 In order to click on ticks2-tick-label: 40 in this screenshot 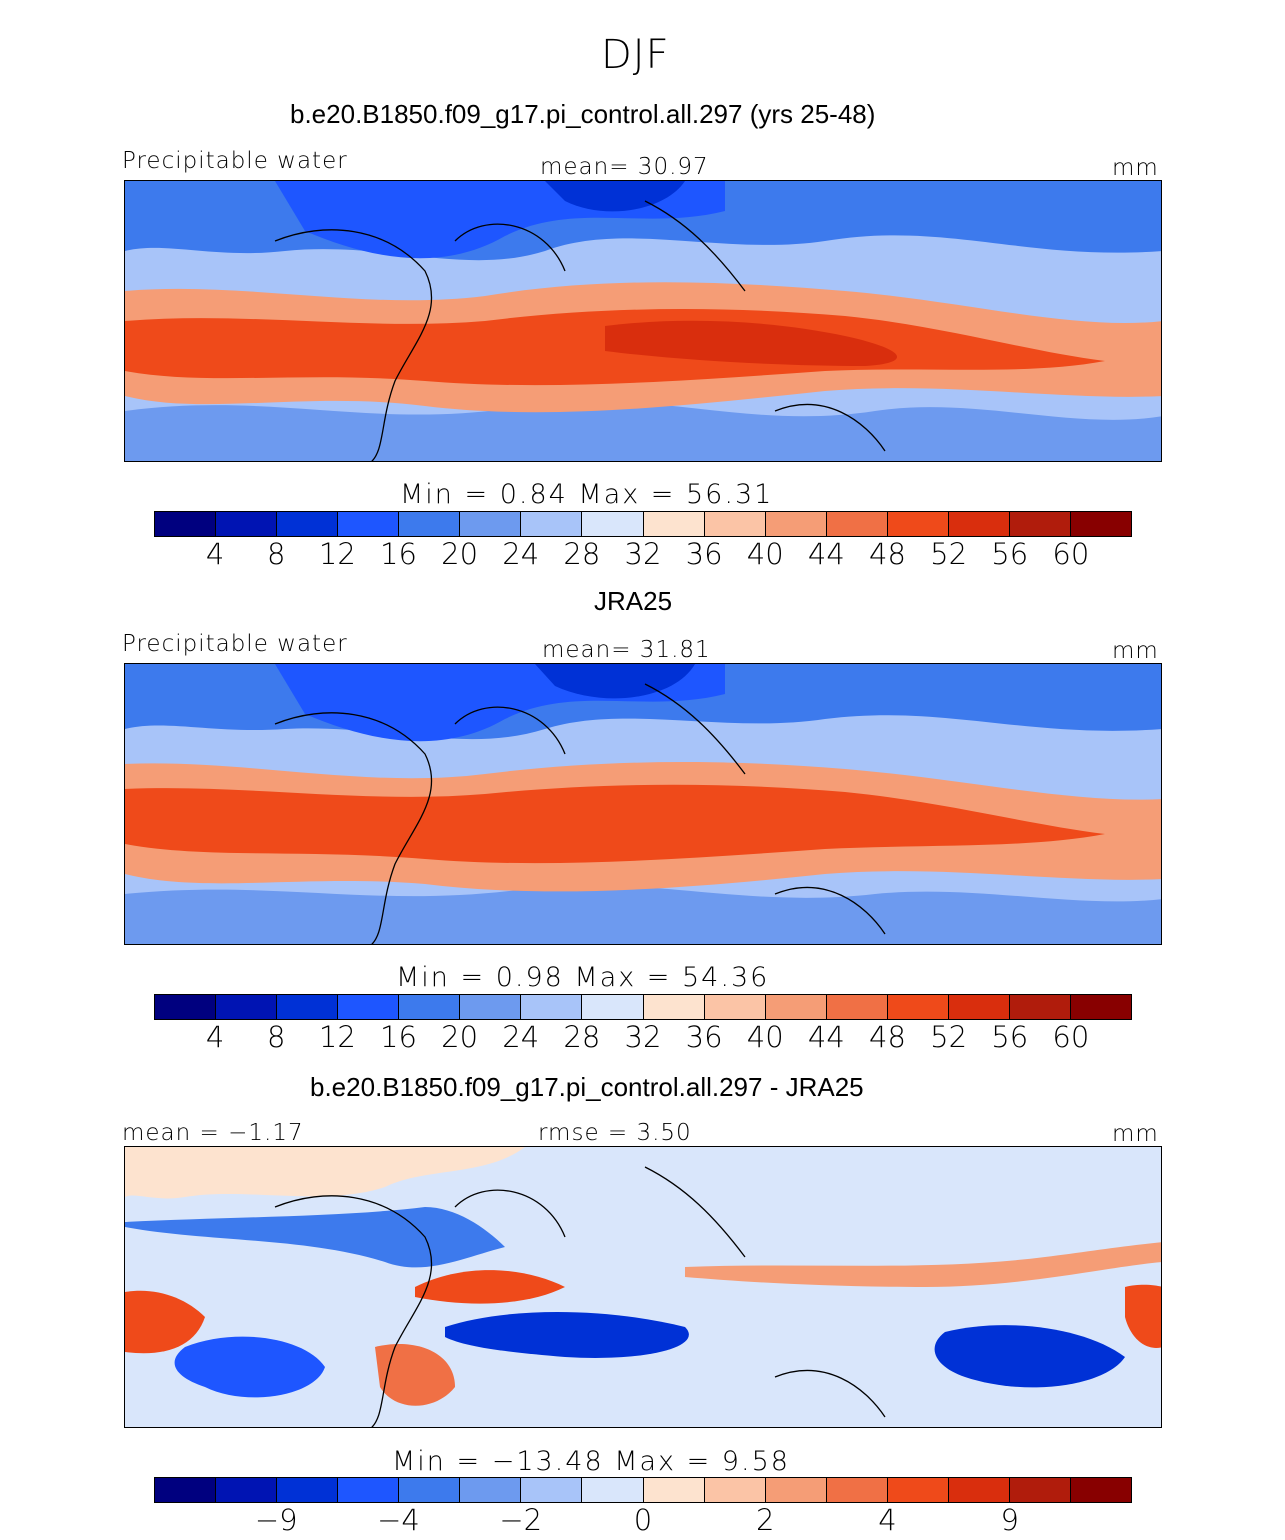, I will do `click(765, 1037)`.